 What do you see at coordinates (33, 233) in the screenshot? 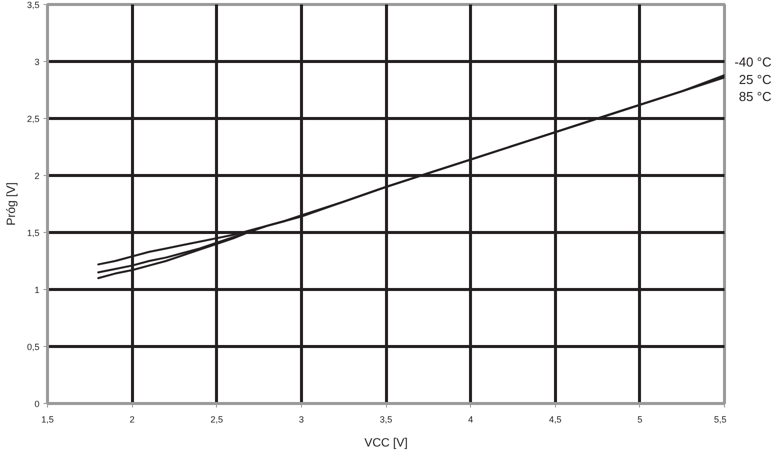
I see `y-tick-label: 1,5` at bounding box center [33, 233].